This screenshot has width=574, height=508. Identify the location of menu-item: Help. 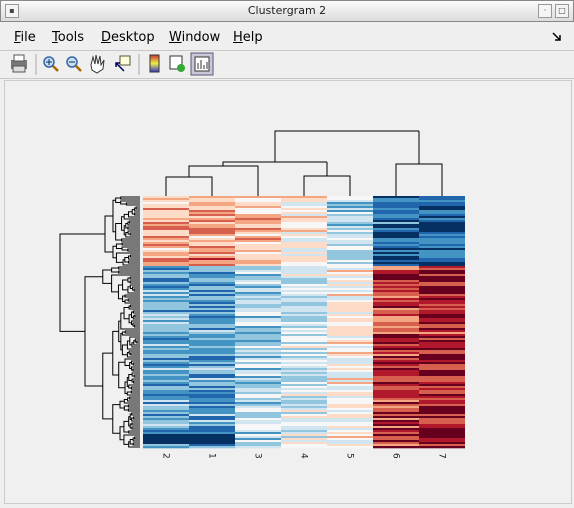
(248, 37).